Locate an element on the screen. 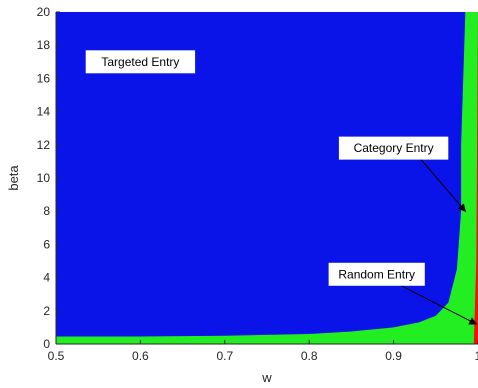 The width and height of the screenshot is (478, 388). x-axis-ticks: 0.5 0.6 0.7 0.8 0.9 1 is located at coordinates (263, 351).